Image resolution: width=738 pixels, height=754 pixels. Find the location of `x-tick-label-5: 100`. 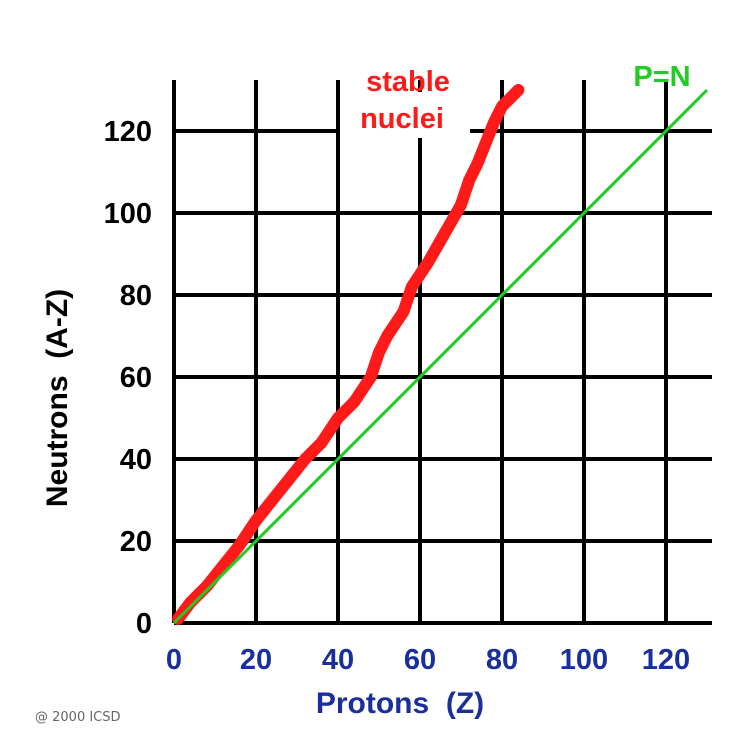

x-tick-label-5: 100 is located at coordinates (584, 660).